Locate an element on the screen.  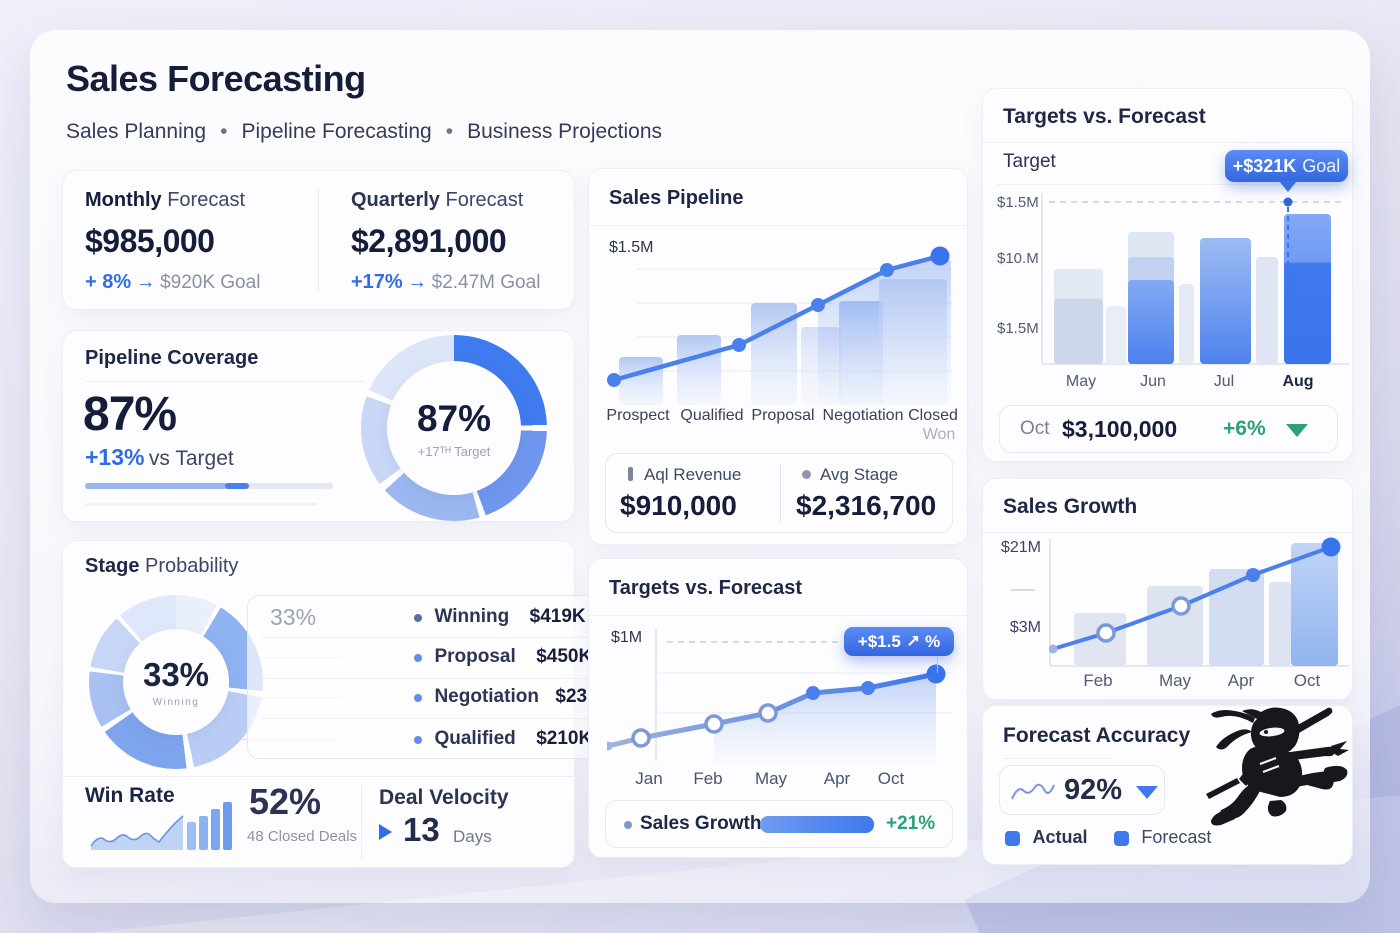
arrow-right-icon: → is located at coordinates (145, 282).